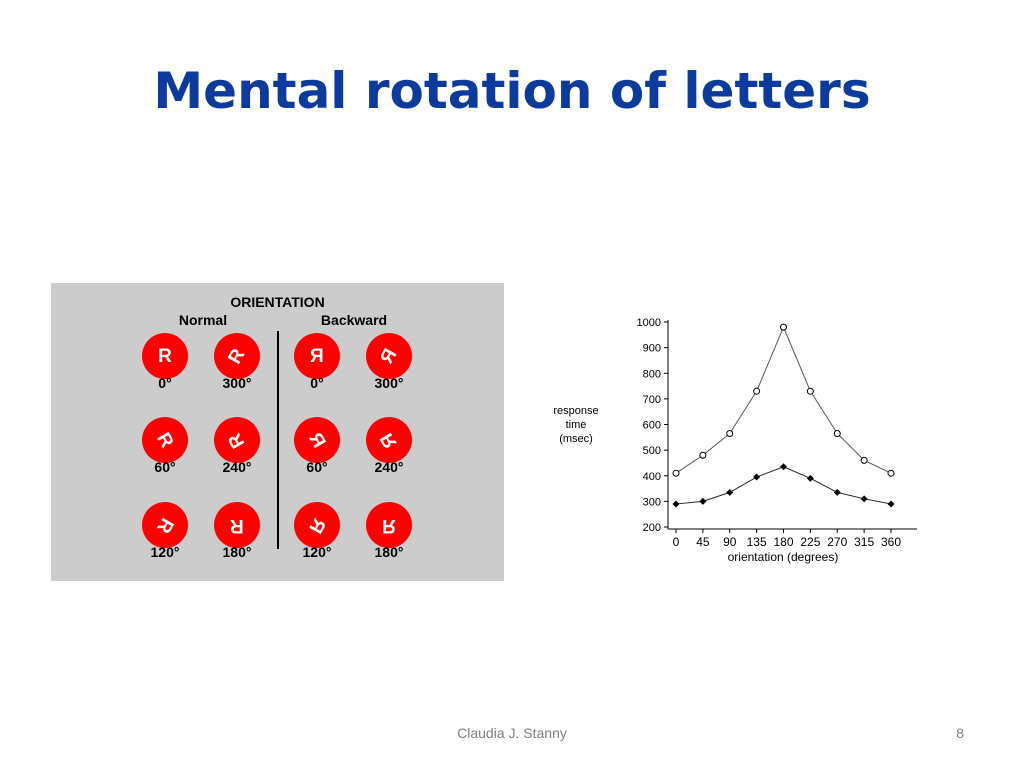  I want to click on y-tick-label: 600, so click(652, 426).